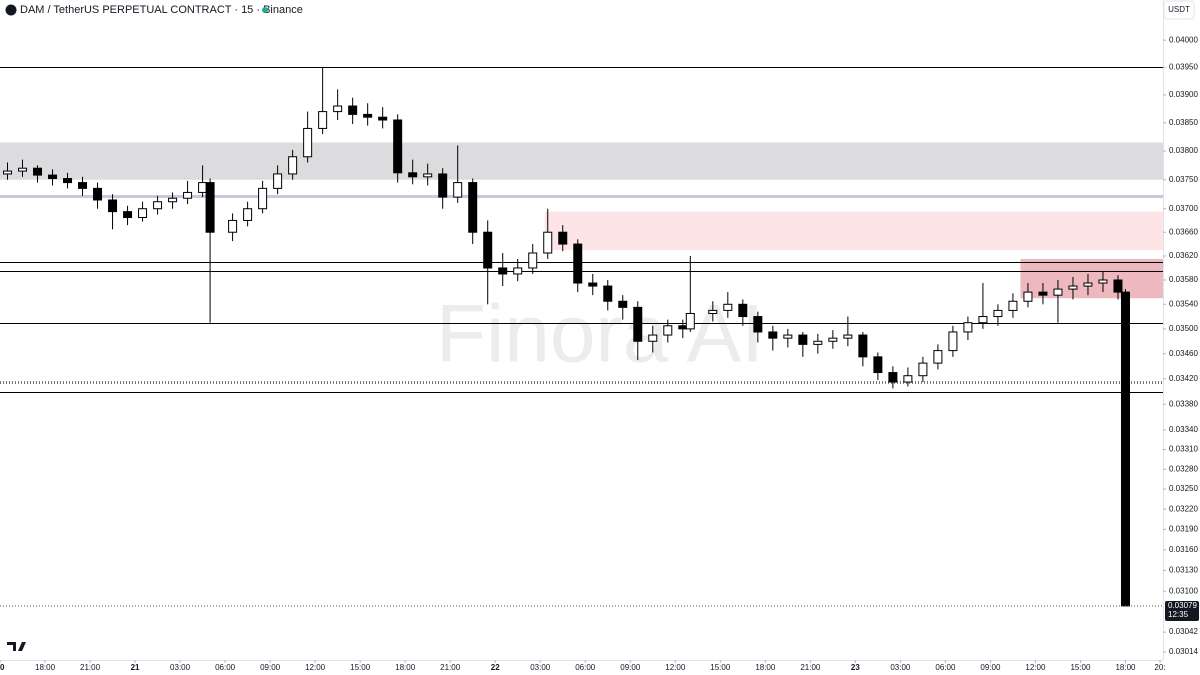 The image size is (1200, 675). What do you see at coordinates (1183, 570) in the screenshot?
I see `y-tick-label: 0.03130` at bounding box center [1183, 570].